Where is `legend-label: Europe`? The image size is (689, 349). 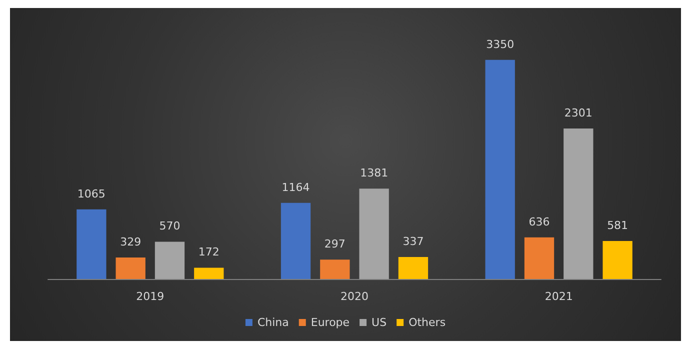 legend-label: Europe is located at coordinates (330, 322).